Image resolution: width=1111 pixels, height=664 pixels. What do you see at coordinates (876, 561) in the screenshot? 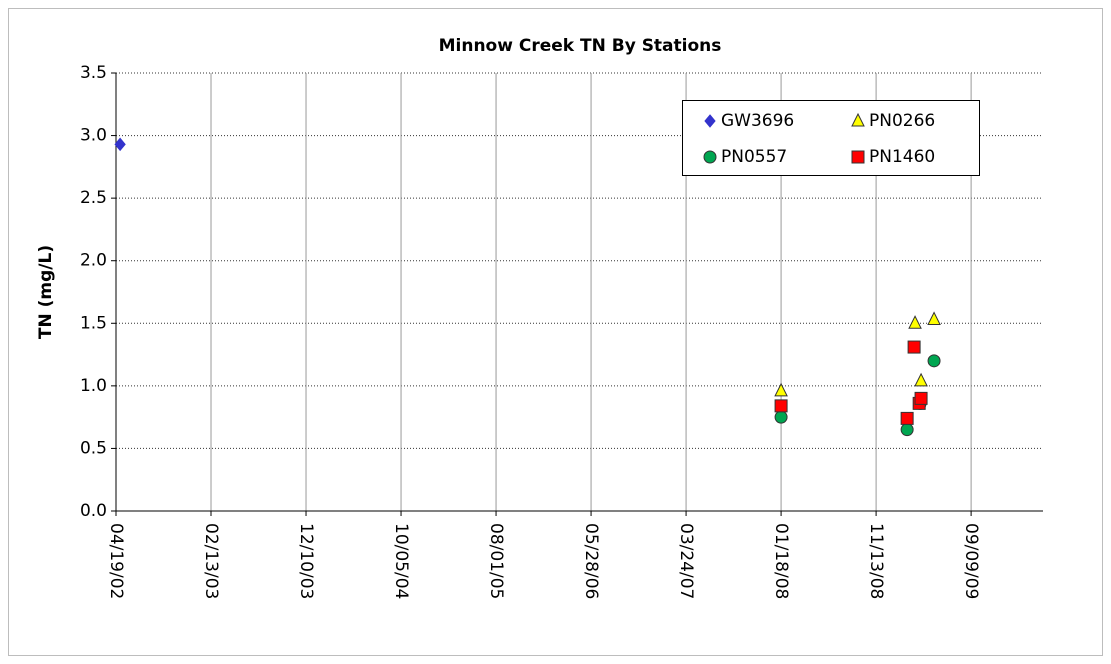
I see `x-tick-label: 11/13/08` at bounding box center [876, 561].